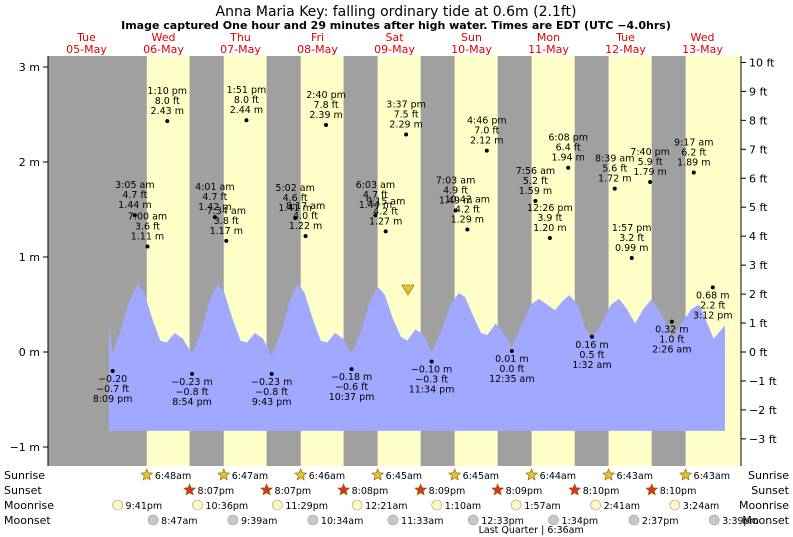 The height and width of the screenshot is (537, 793). I want to click on extreme-ft: 3.2 ft, so click(631, 238).